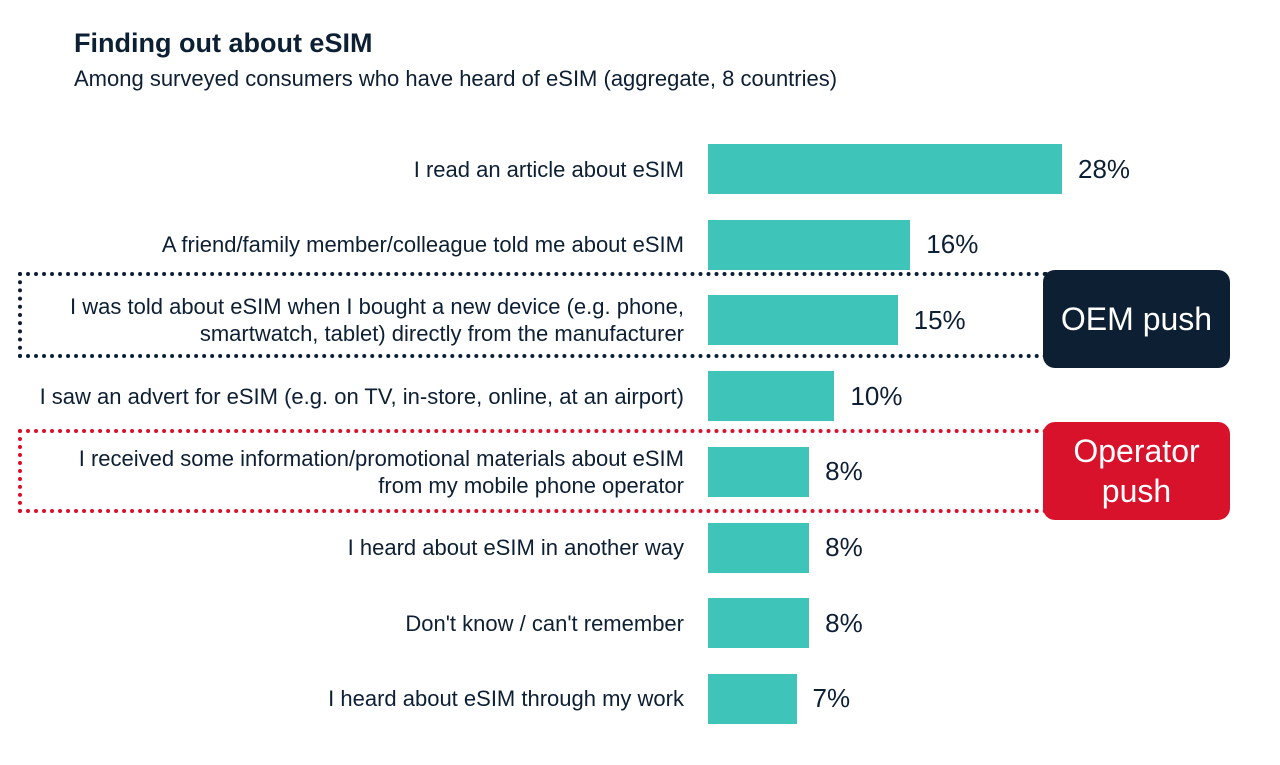 The height and width of the screenshot is (765, 1280). Describe the element at coordinates (506, 699) in the screenshot. I see `category-label: I heard about eSIM through my work` at that location.